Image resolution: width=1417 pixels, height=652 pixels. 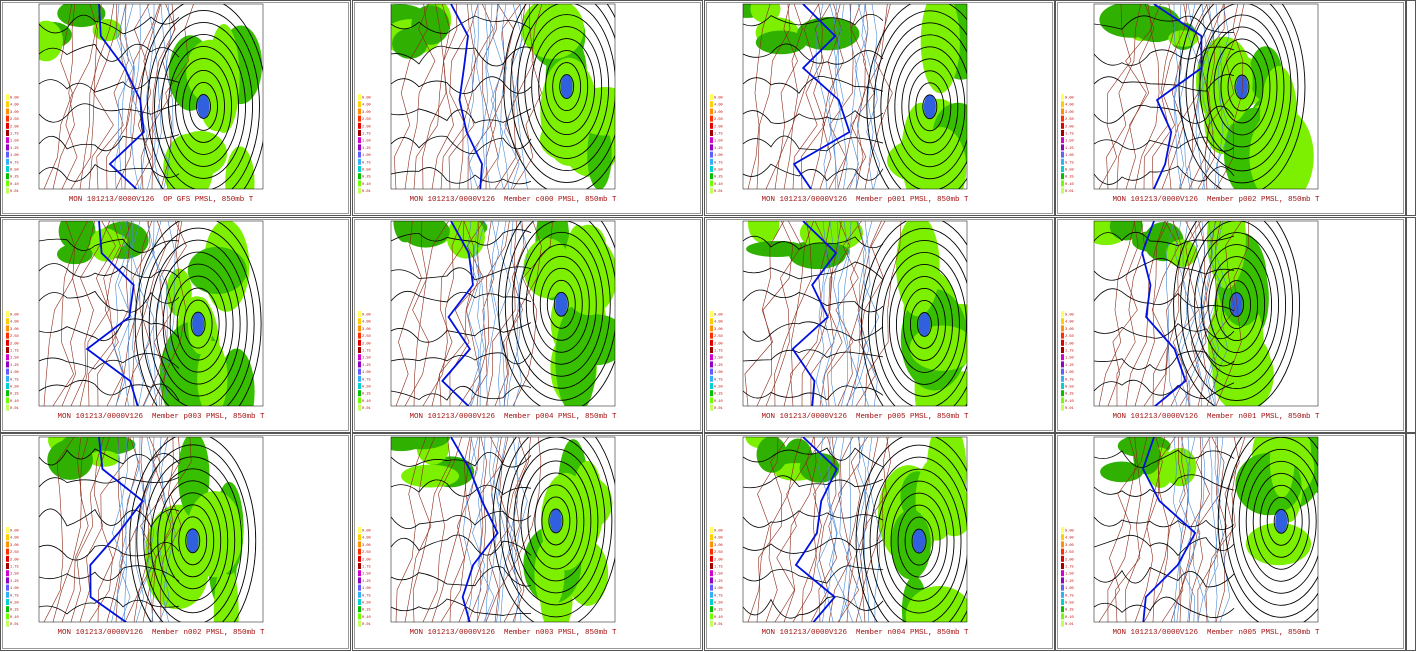 I want to click on legend-label: 1.00, so click(x=366, y=156).